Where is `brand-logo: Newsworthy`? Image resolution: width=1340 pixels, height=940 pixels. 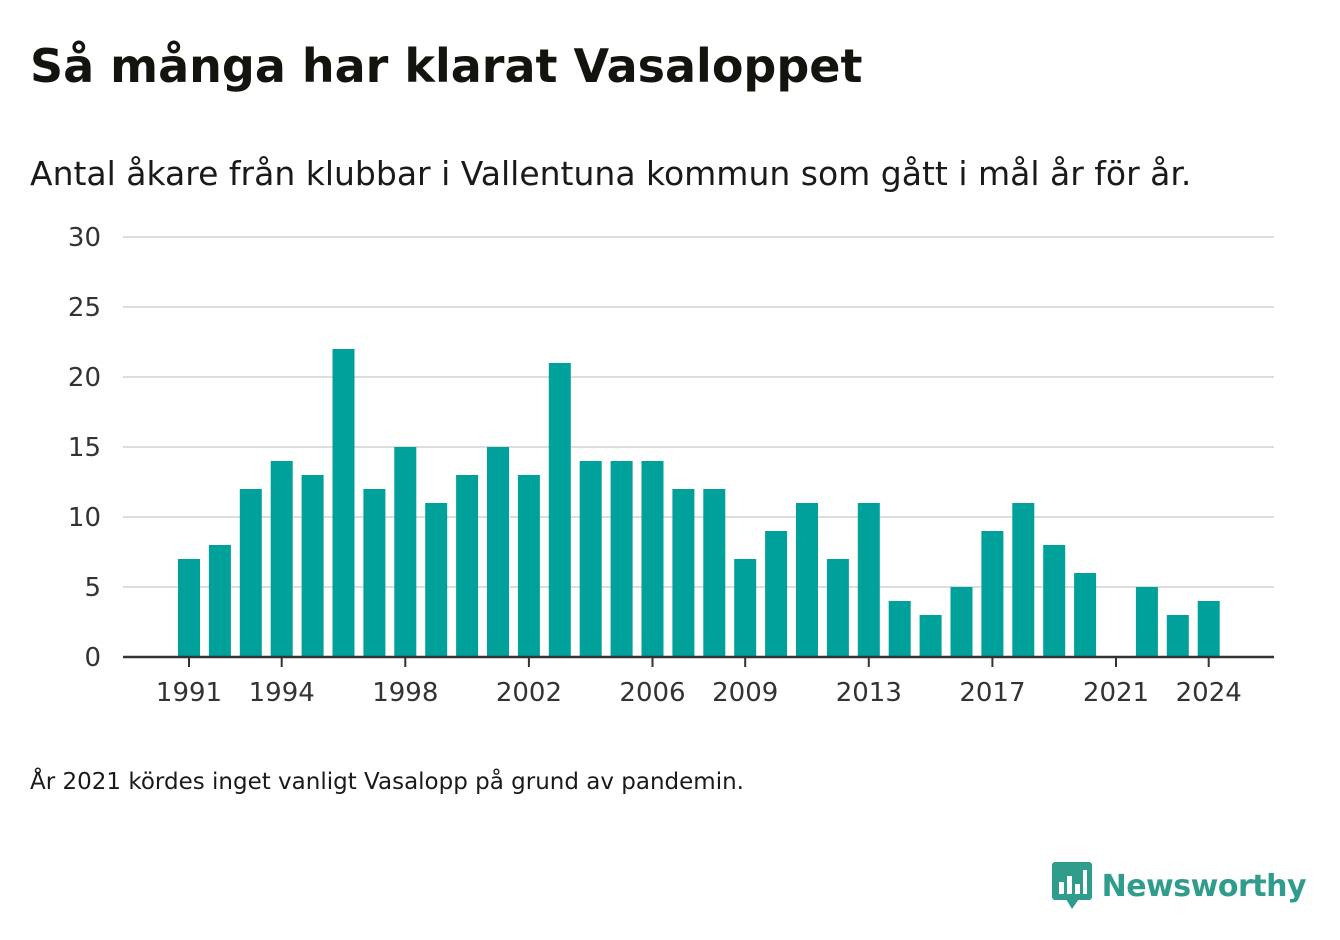
brand-logo: Newsworthy is located at coordinates (1179, 886).